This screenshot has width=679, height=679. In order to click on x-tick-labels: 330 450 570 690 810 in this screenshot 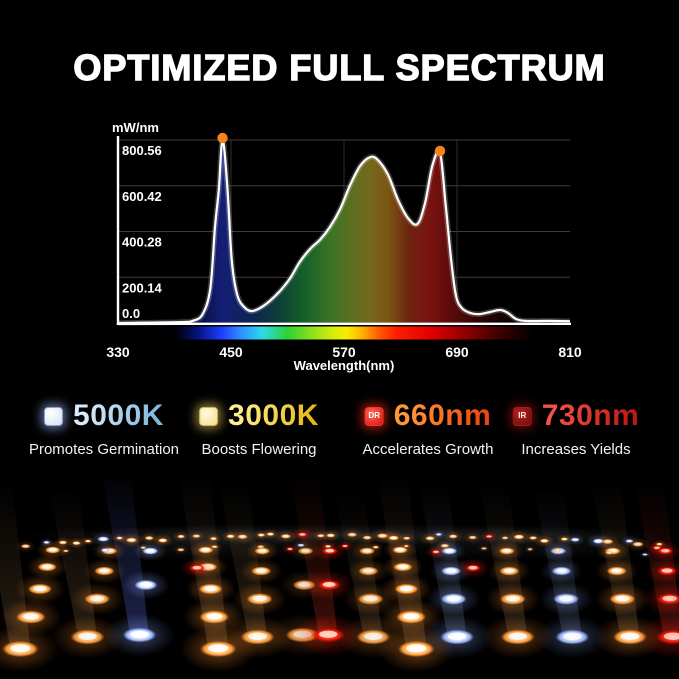, I will do `click(344, 352)`.